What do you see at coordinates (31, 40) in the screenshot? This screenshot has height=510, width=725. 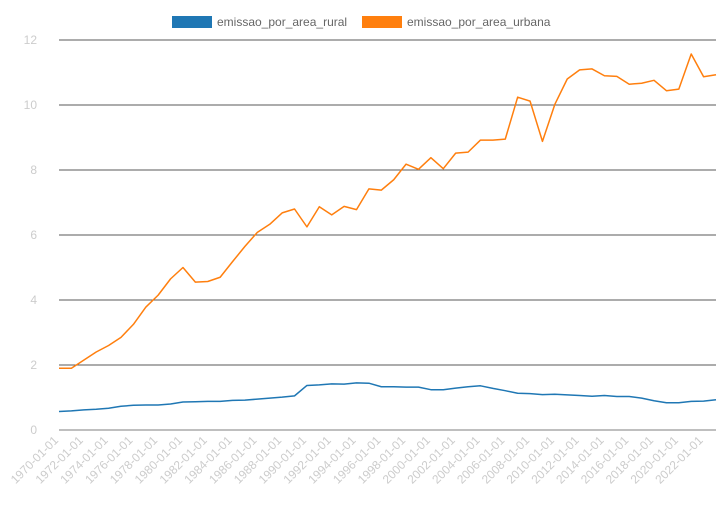 I see `y-tick-label: 12` at bounding box center [31, 40].